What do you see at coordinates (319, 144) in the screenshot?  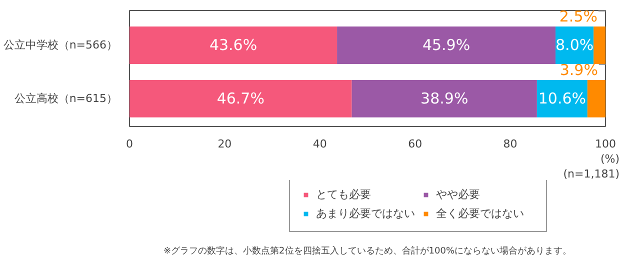 I see `x-tick-label: 40` at bounding box center [319, 144].